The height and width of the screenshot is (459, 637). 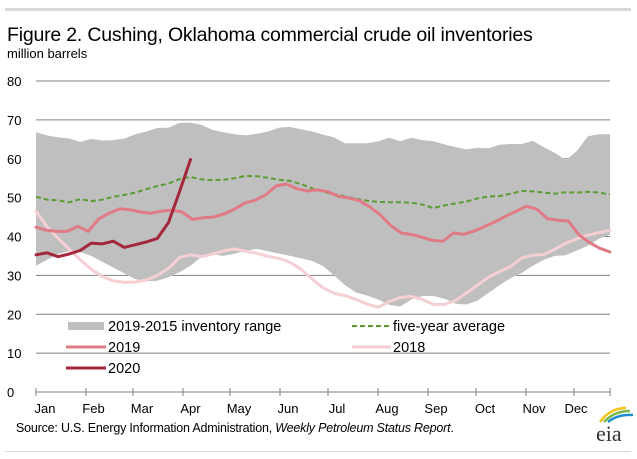 I want to click on eia-logo: eia, so click(x=615, y=425).